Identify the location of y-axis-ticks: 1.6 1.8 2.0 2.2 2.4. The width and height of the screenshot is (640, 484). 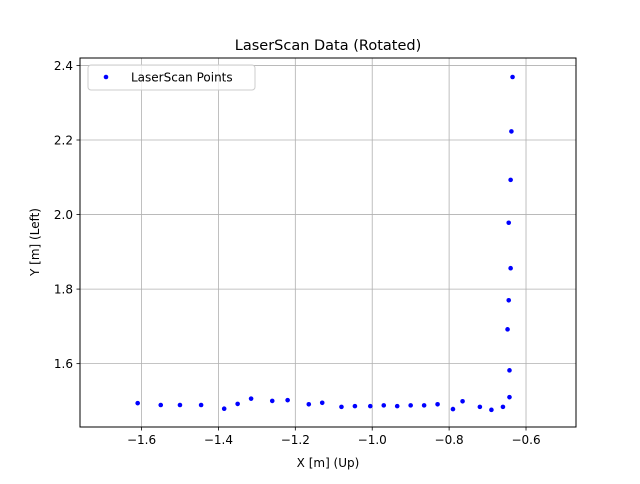
(67, 215).